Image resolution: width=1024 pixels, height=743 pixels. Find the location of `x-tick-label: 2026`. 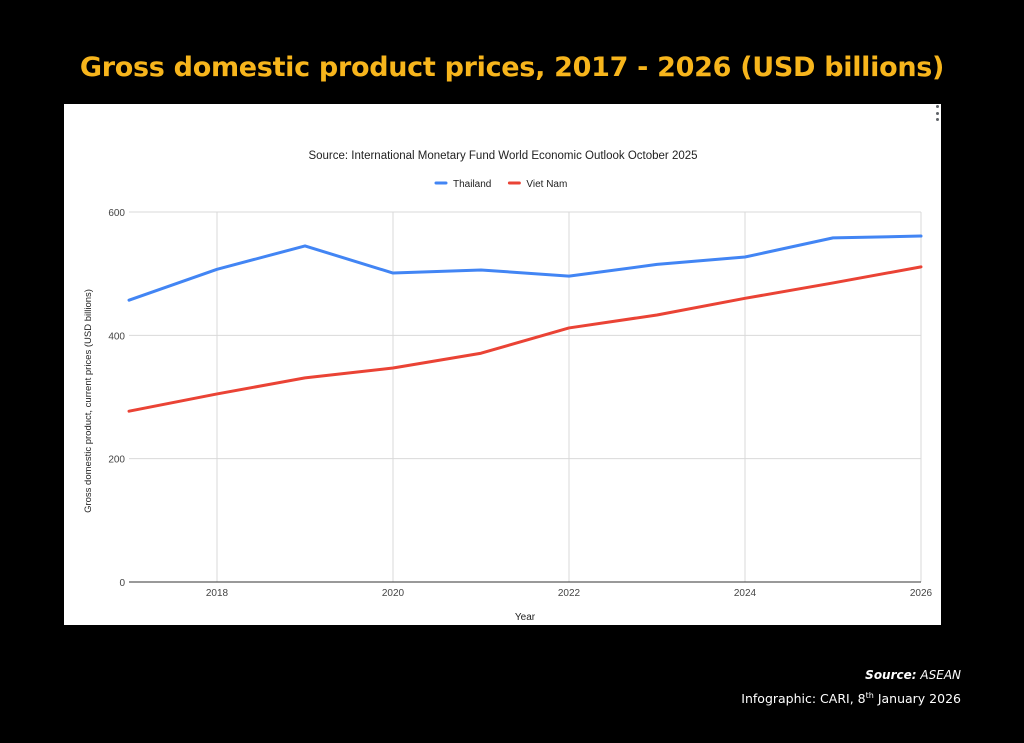

x-tick-label: 2026 is located at coordinates (921, 593).